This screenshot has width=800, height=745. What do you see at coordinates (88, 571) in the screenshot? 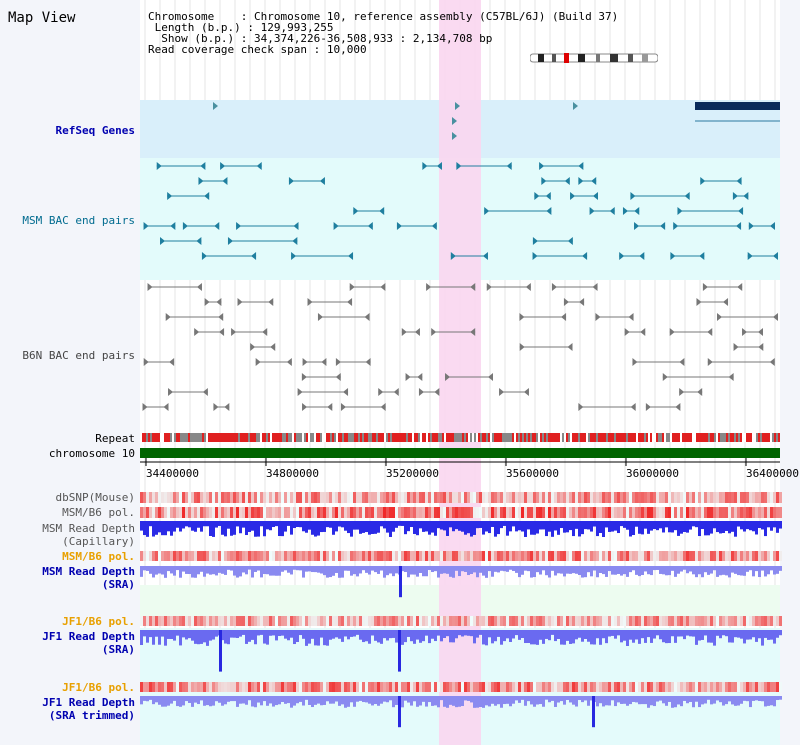
I see `track-label-msm-depth-sra: MSM Read Depth` at bounding box center [88, 571].